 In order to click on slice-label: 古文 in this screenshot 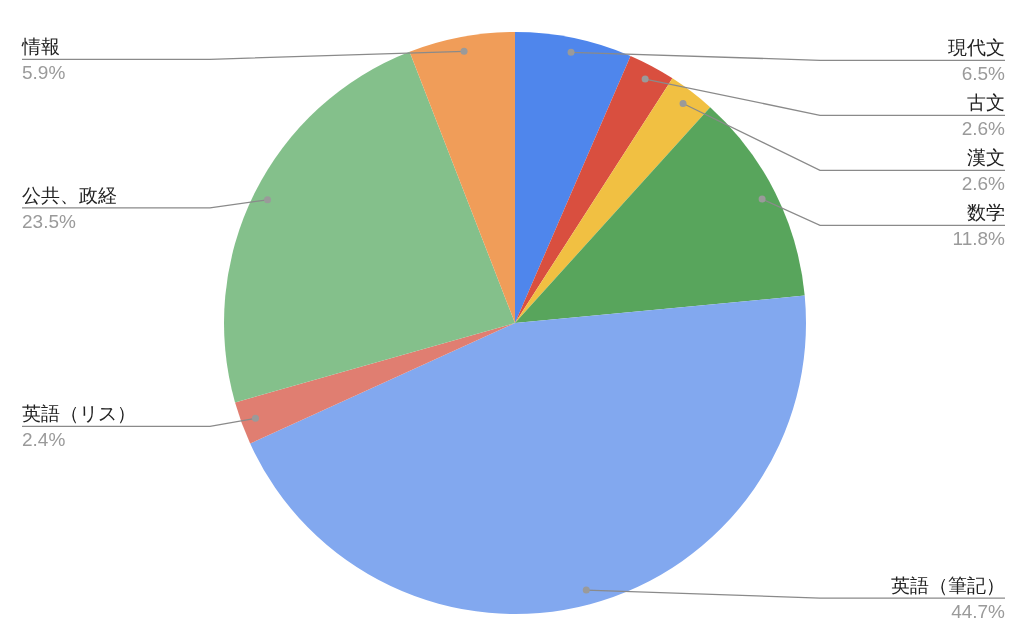, I will do `click(986, 103)`.